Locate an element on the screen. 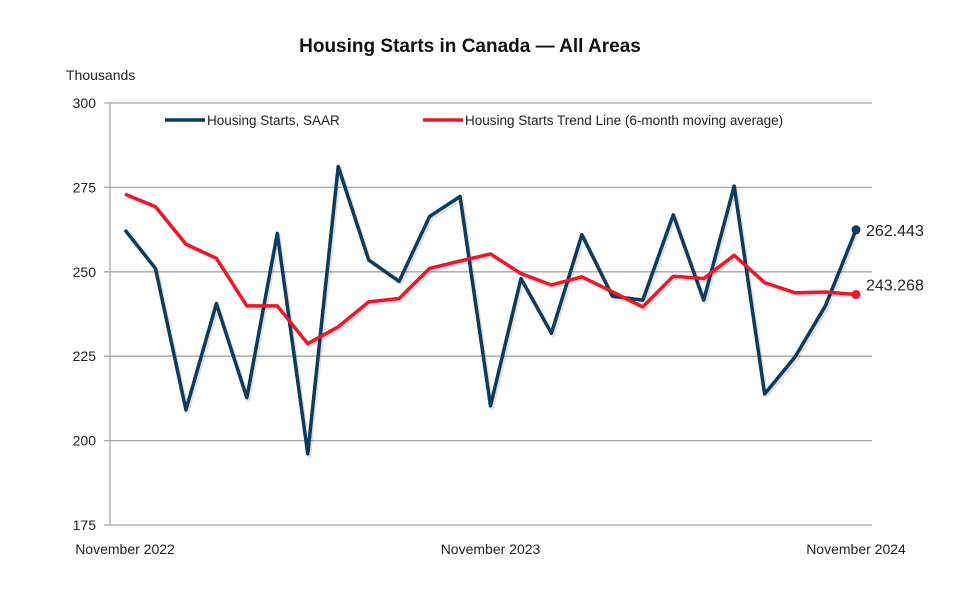 This screenshot has width=980, height=603. y-tick-label: 275 is located at coordinates (85, 187).